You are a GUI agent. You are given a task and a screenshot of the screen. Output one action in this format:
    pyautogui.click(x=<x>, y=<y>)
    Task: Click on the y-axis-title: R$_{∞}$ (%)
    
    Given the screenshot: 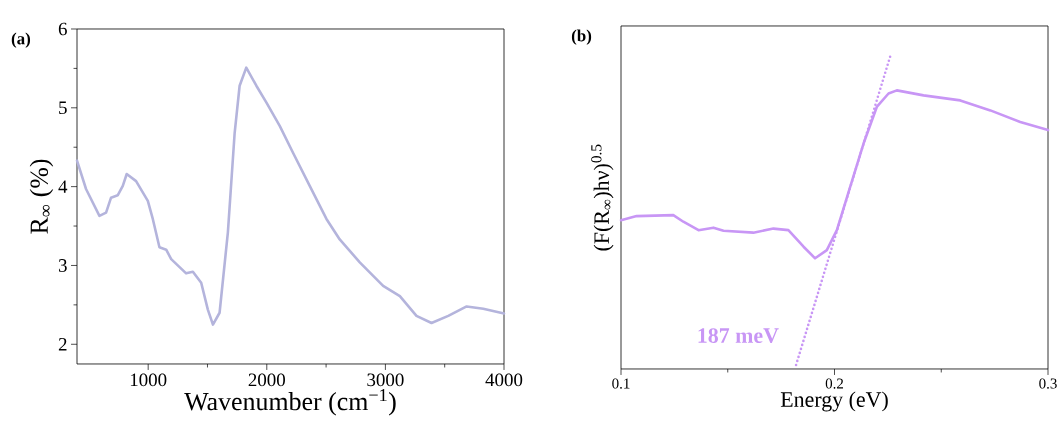 What is the action you would take?
    pyautogui.click(x=41, y=196)
    